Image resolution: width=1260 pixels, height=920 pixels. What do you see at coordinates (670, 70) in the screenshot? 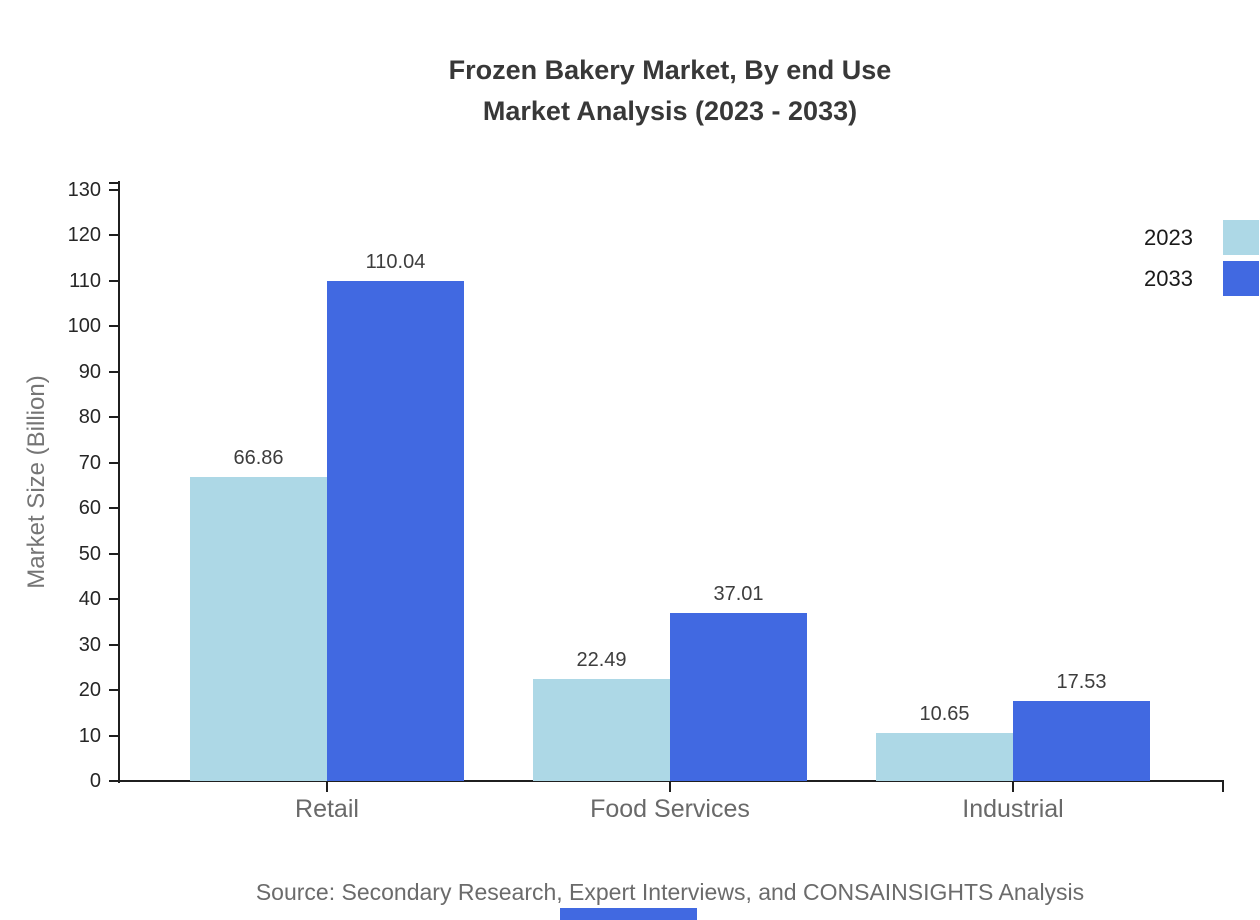
I see `chart-title-line1: Frozen Bakery Market, By end Use` at bounding box center [670, 70].